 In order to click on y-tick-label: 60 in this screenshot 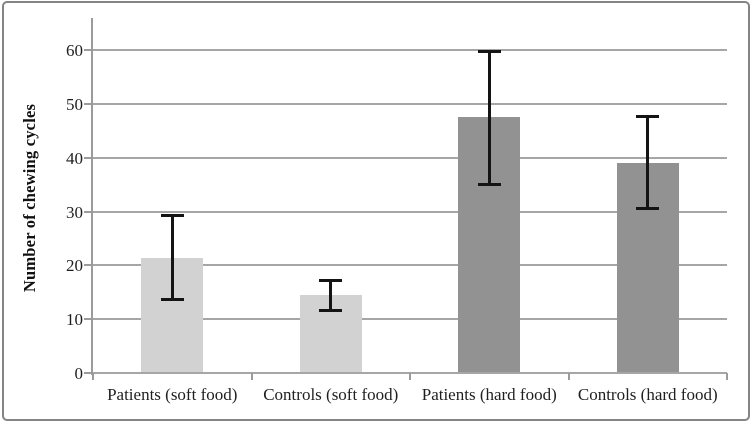, I will do `click(74, 51)`.